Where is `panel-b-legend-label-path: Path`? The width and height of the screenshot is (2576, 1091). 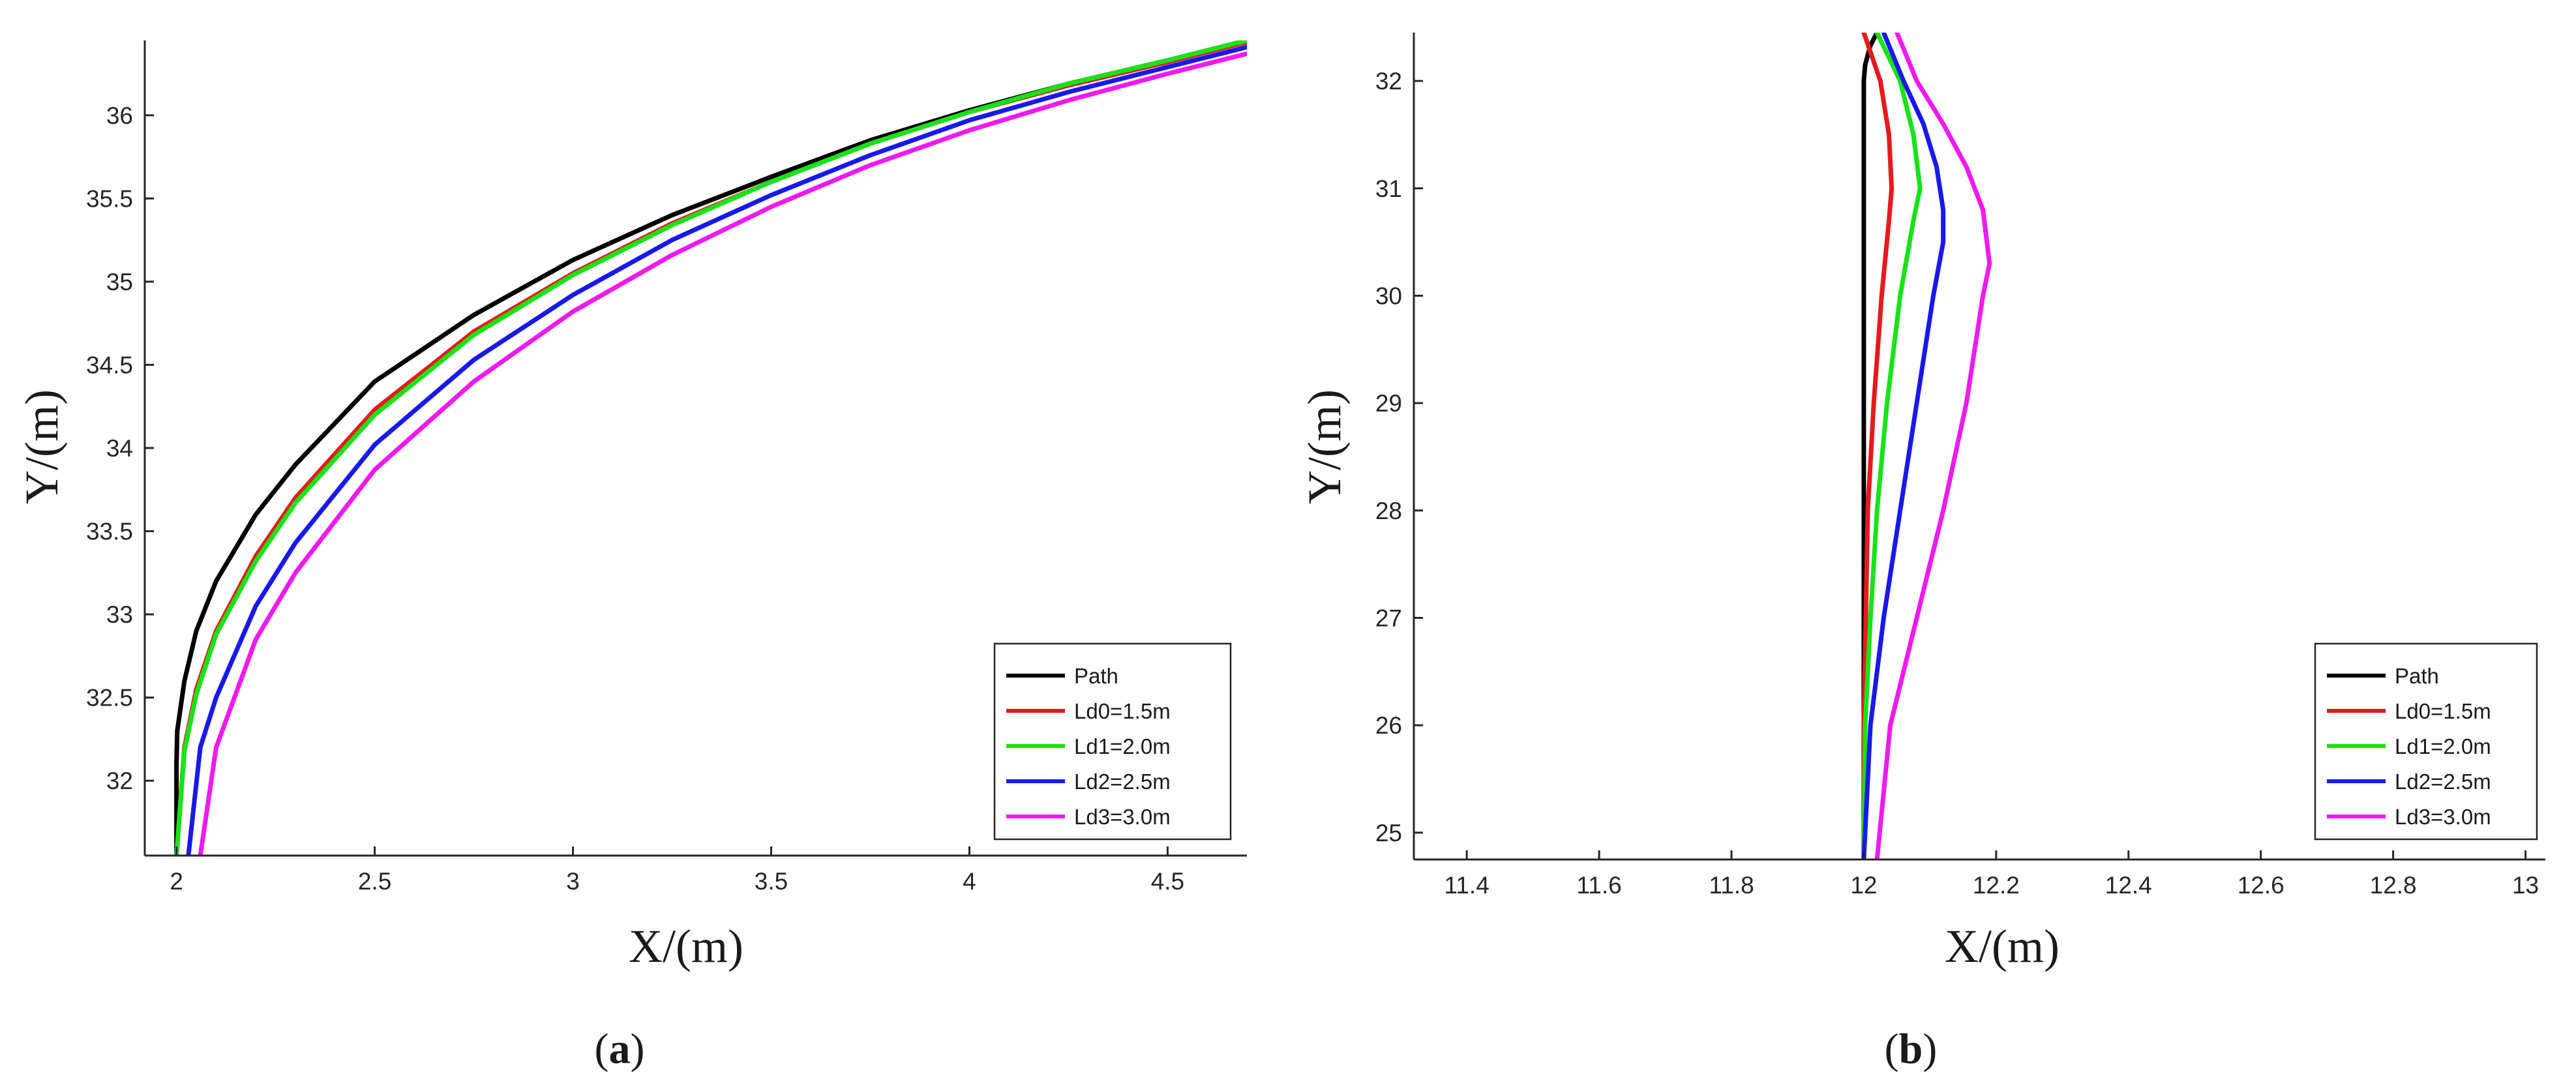
panel-b-legend-label-path: Path is located at coordinates (2417, 676).